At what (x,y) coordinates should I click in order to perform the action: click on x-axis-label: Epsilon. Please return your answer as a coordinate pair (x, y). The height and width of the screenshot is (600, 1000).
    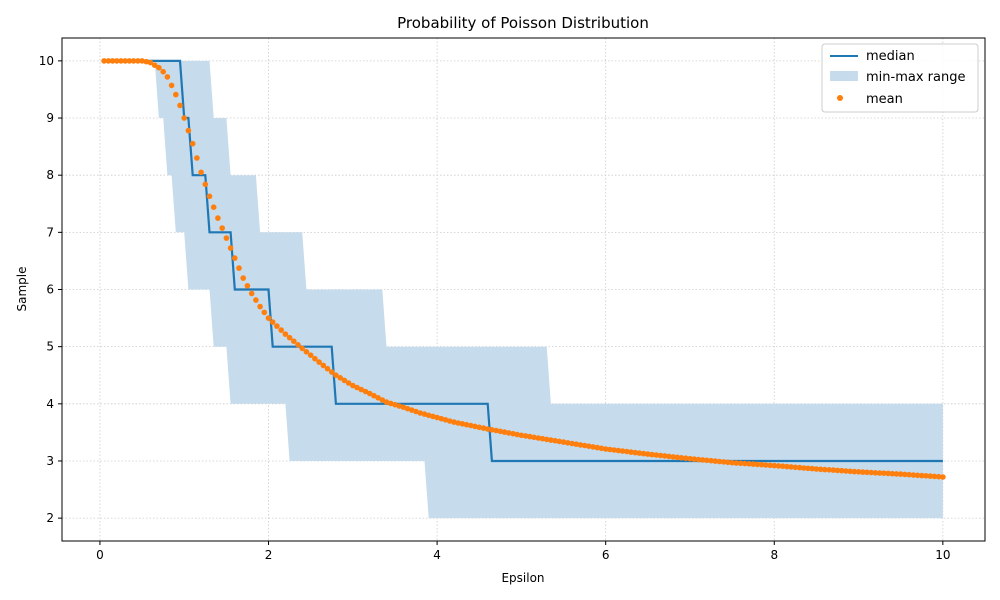
    Looking at the image, I should click on (522, 578).